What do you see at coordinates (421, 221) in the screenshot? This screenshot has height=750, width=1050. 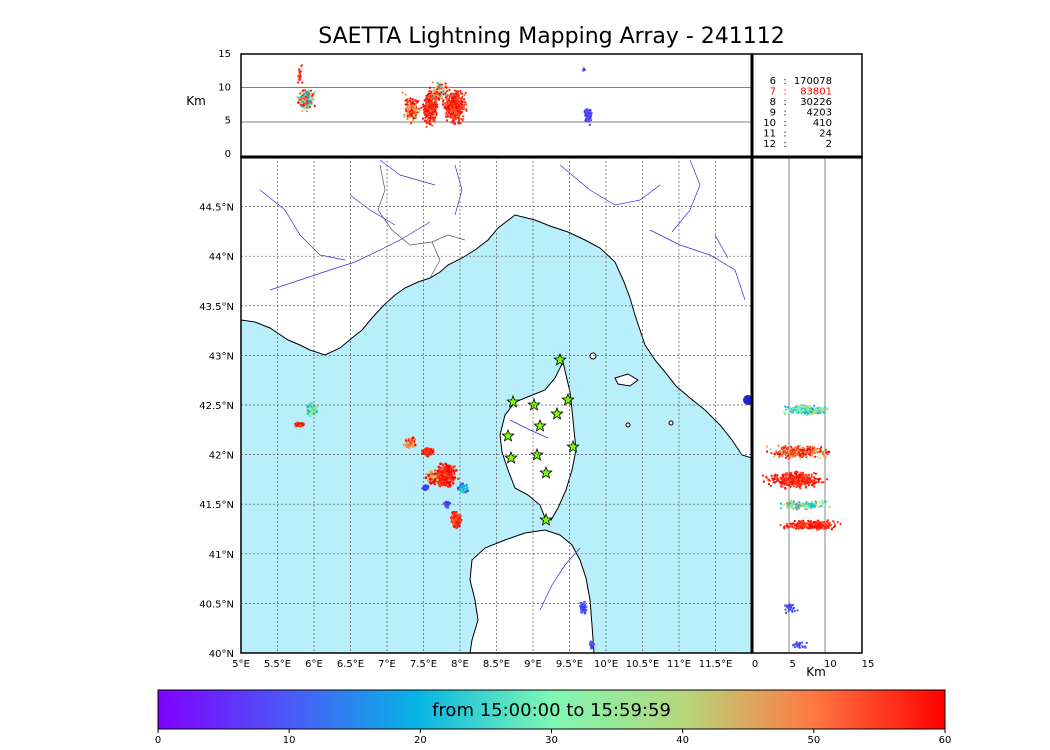 I see `borders` at bounding box center [421, 221].